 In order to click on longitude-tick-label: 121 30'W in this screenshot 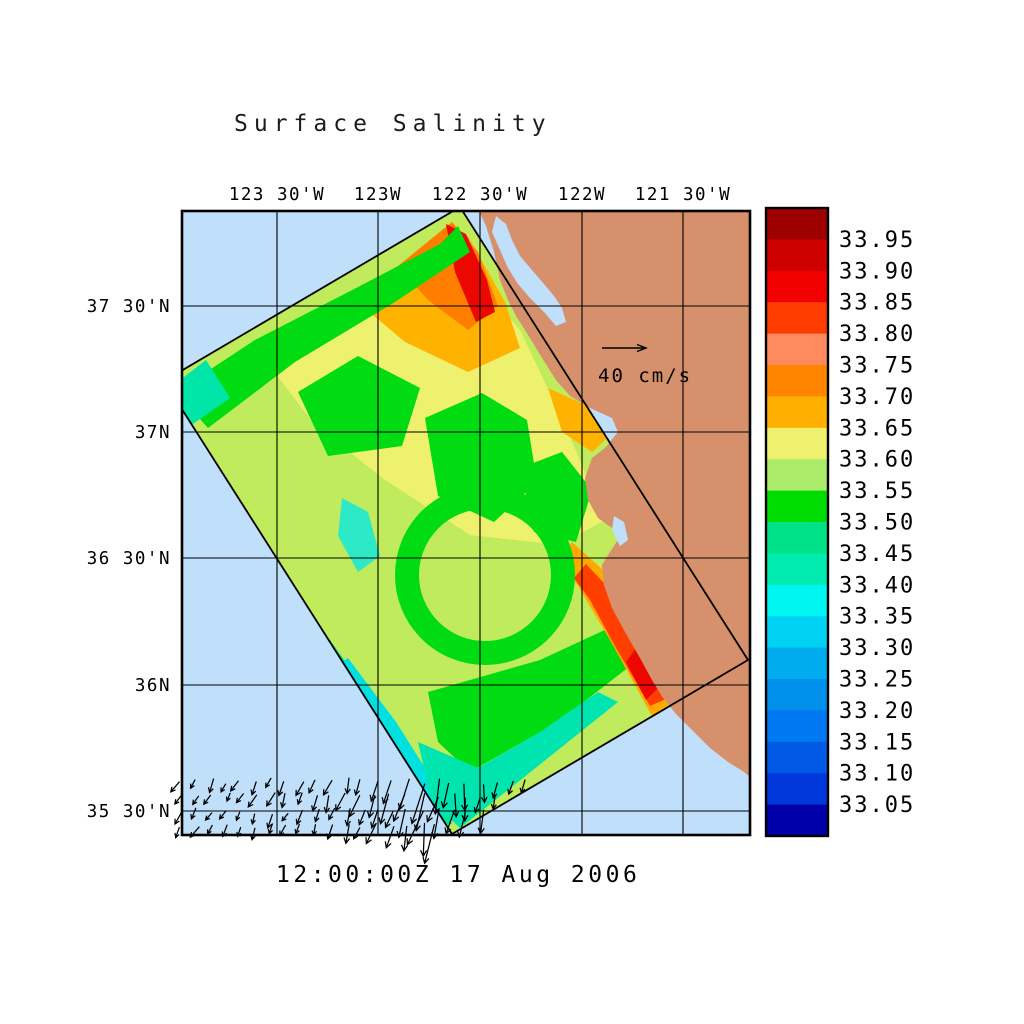, I will do `click(683, 195)`.